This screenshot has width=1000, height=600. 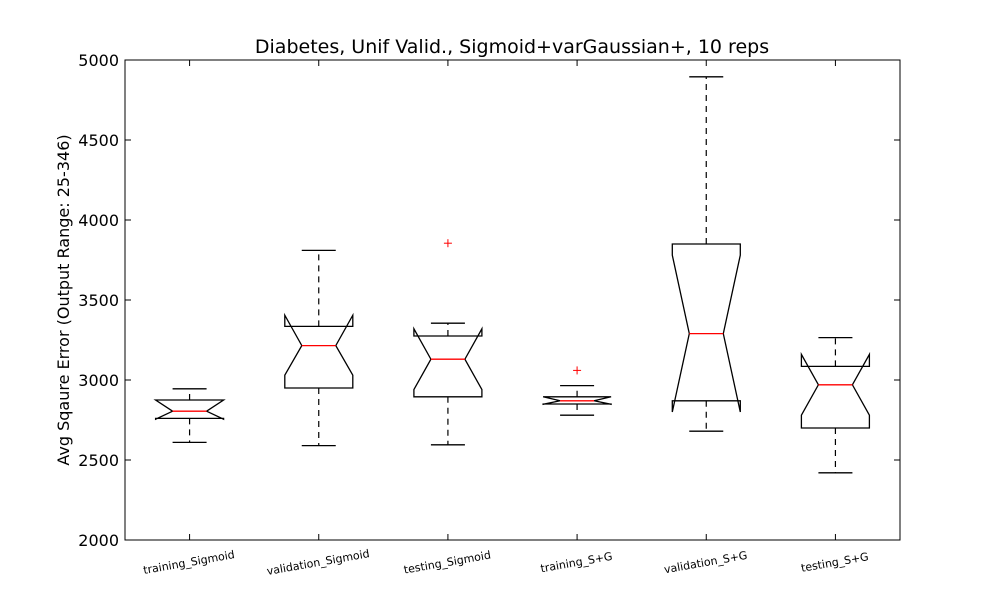 What do you see at coordinates (447, 562) in the screenshot?
I see `x-tick-label: testing_Sigmoid` at bounding box center [447, 562].